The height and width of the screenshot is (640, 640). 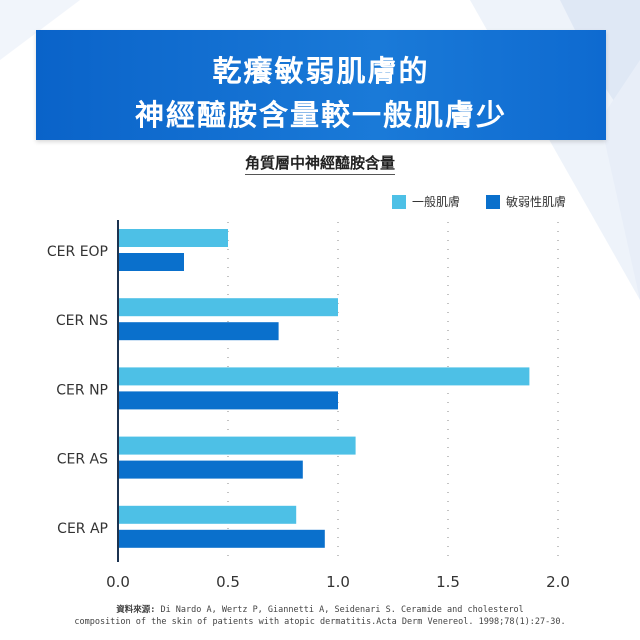 What do you see at coordinates (493, 201) in the screenshot?
I see `legend-swatch-sensitive` at bounding box center [493, 201].